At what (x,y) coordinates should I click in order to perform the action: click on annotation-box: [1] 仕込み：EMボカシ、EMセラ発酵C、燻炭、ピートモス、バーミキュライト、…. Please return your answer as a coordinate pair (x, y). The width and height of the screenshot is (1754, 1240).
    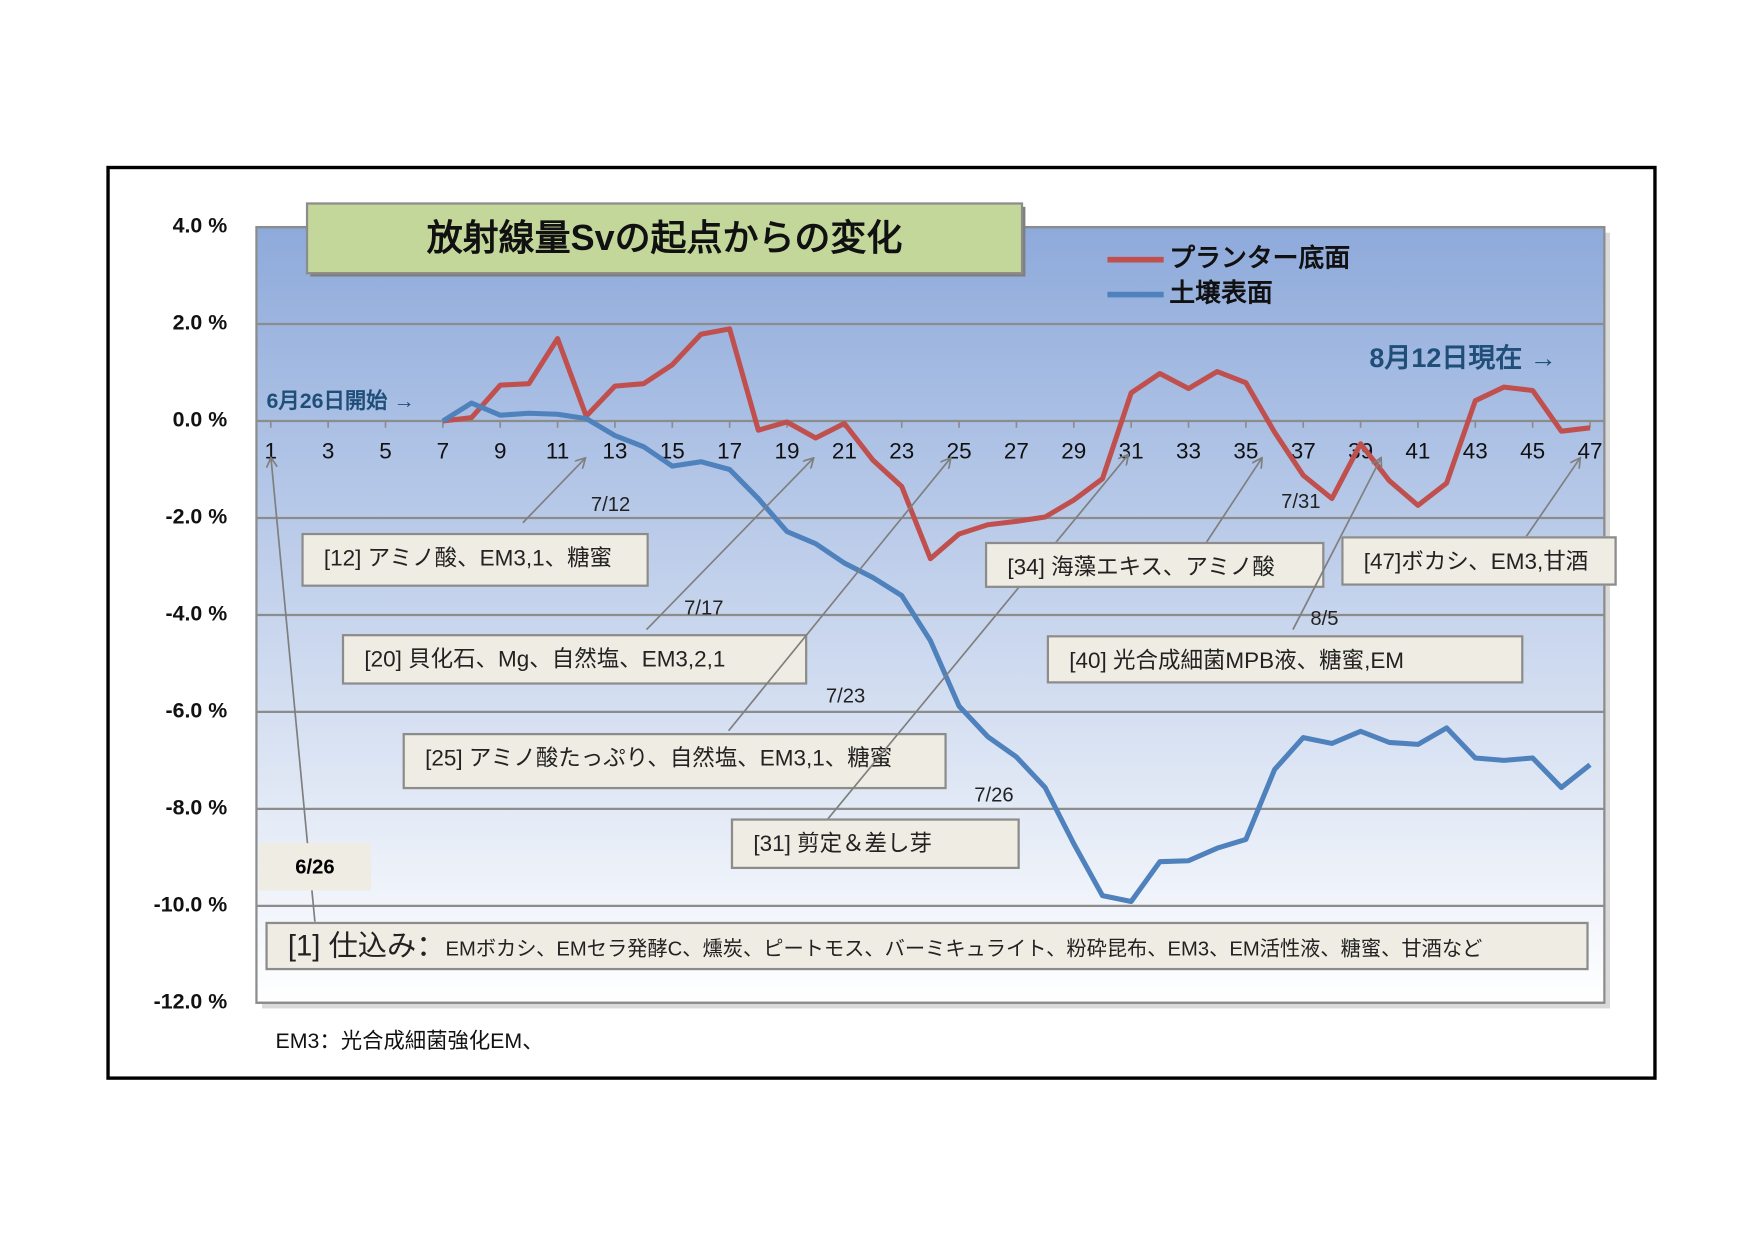
    Looking at the image, I should click on (927, 946).